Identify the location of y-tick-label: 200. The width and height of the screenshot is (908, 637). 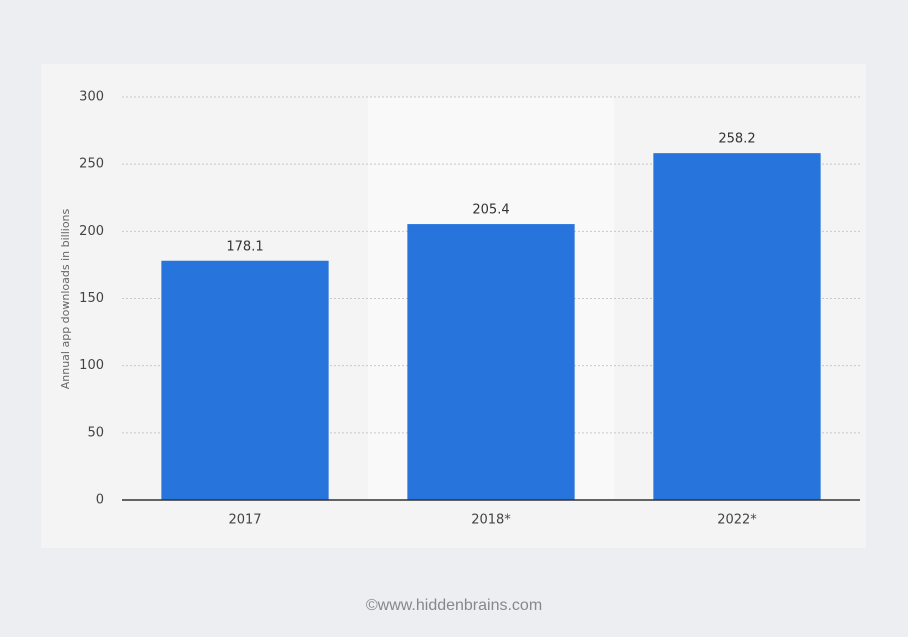
(91, 231).